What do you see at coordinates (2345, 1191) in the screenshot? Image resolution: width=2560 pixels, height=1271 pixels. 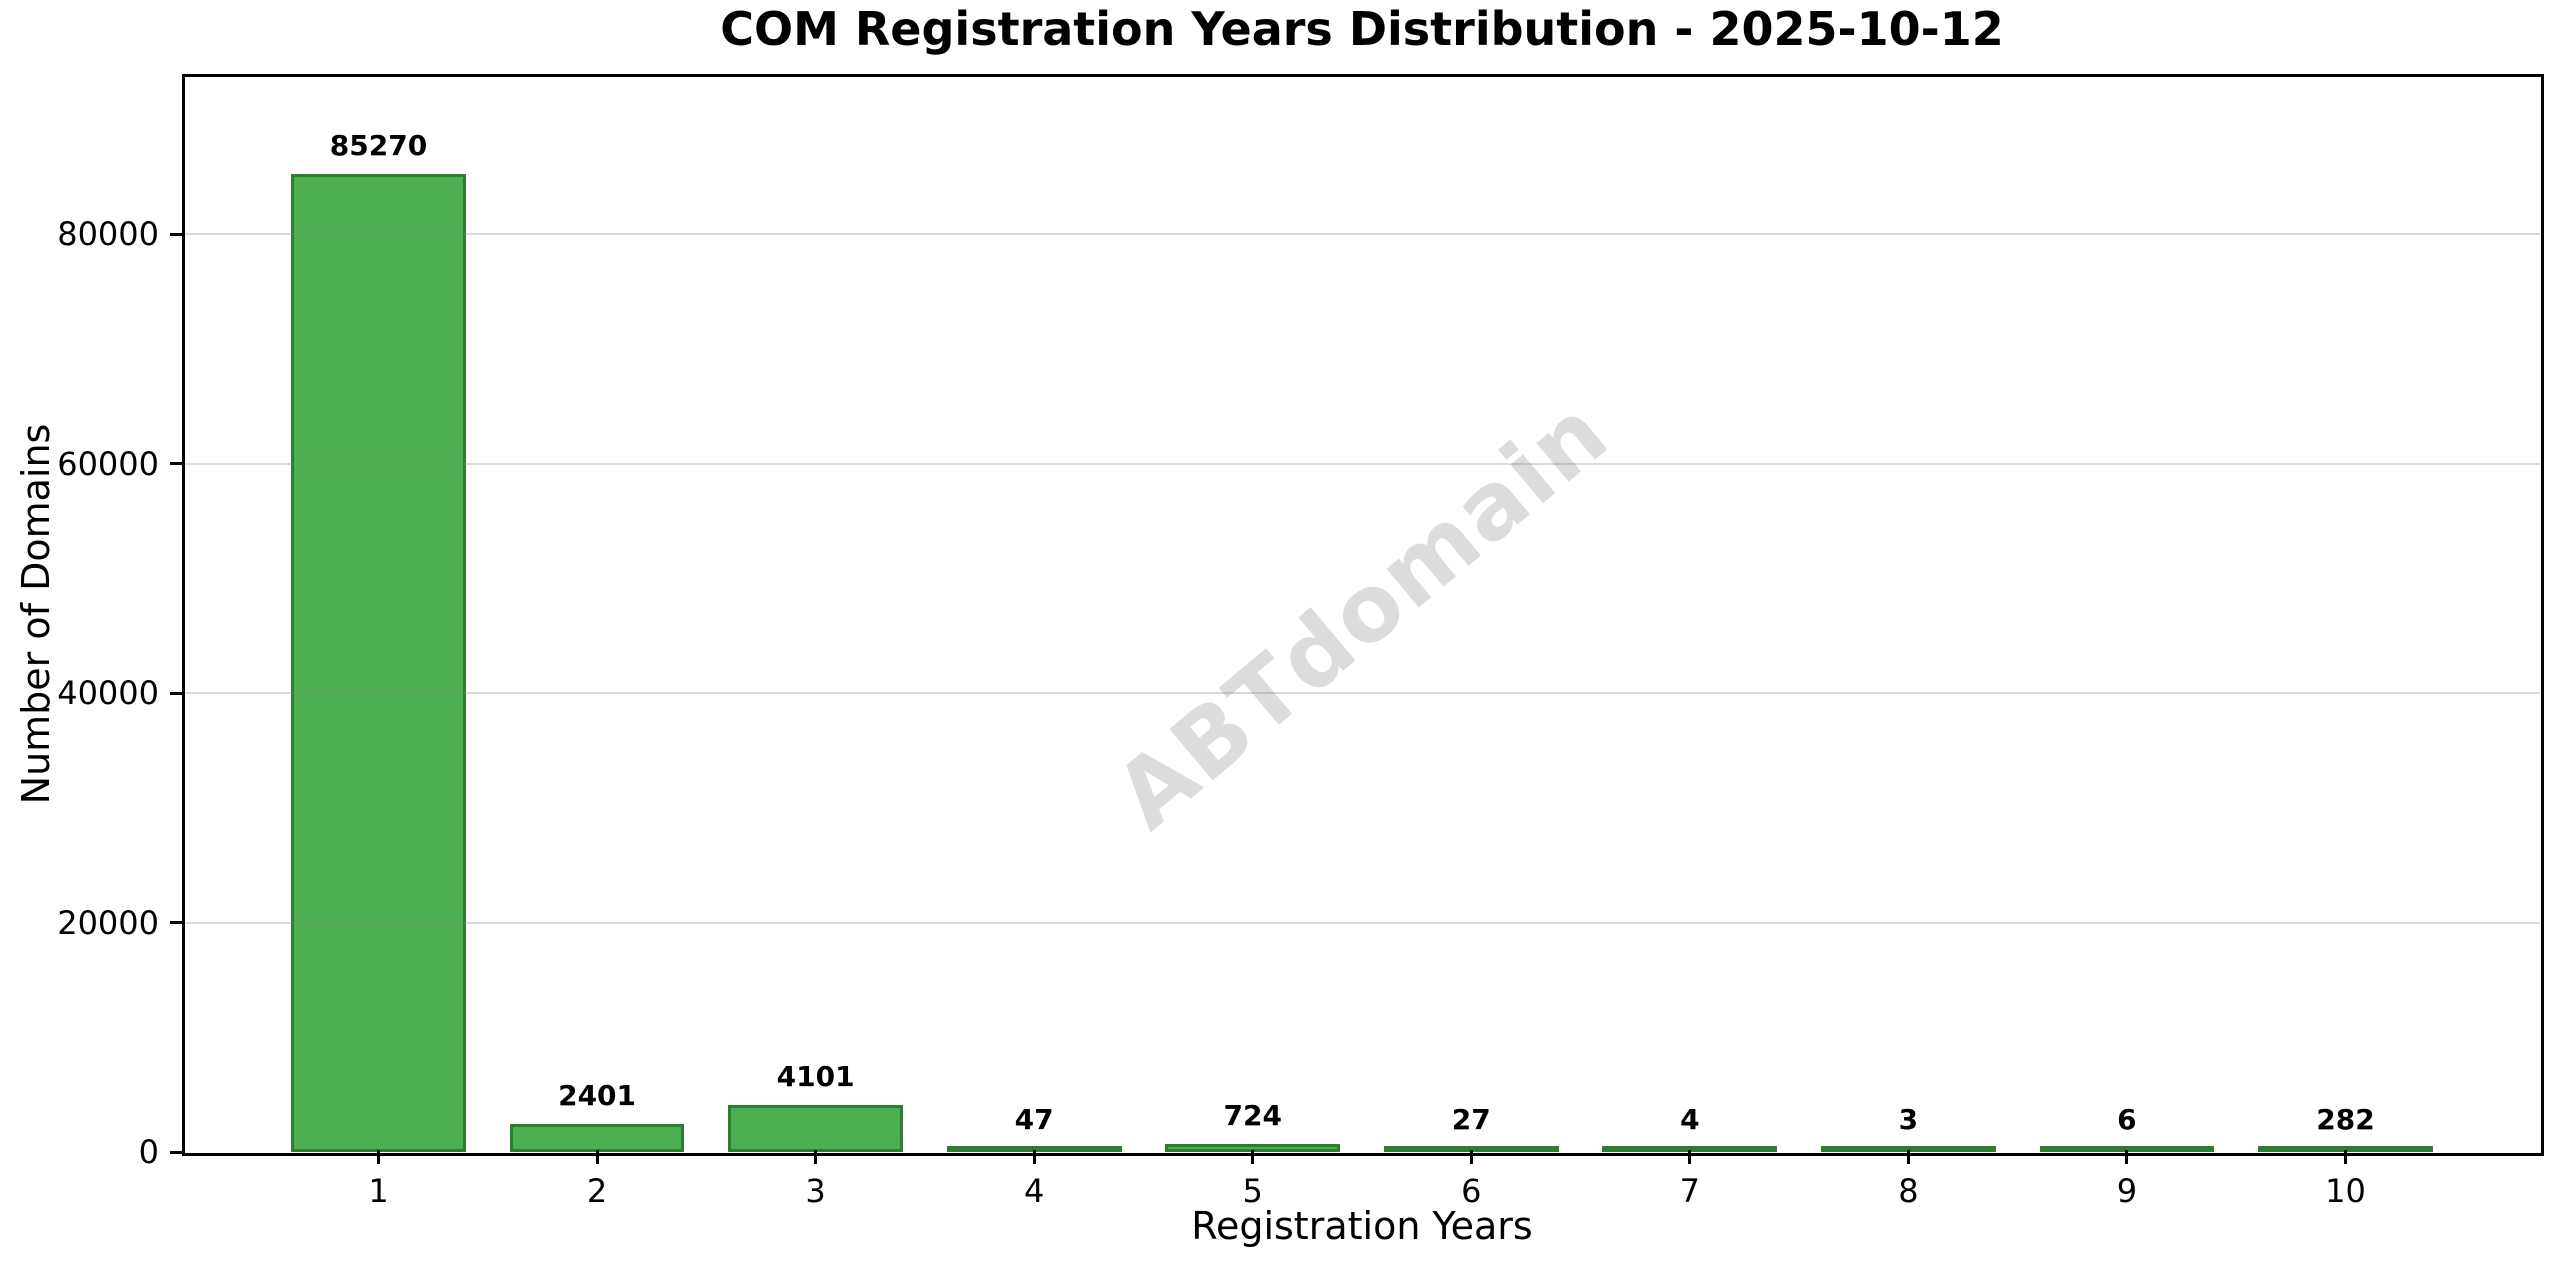 I see `x-tick-label: 10` at bounding box center [2345, 1191].